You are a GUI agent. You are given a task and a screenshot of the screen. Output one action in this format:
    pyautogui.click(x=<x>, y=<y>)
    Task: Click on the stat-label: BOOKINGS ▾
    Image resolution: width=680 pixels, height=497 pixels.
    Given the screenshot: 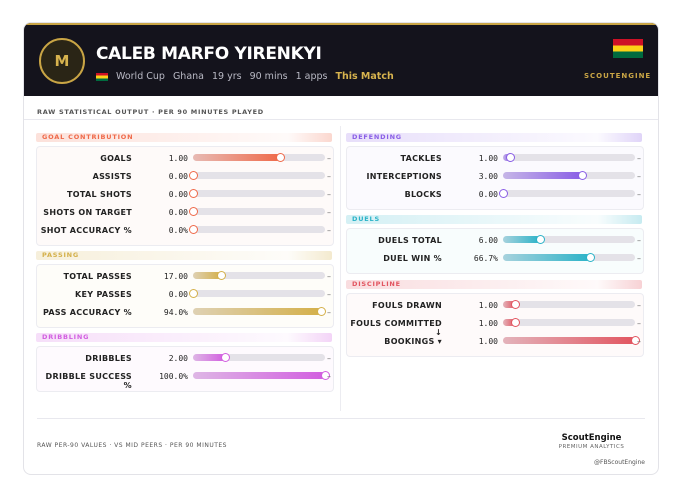 What is the action you would take?
    pyautogui.click(x=413, y=341)
    